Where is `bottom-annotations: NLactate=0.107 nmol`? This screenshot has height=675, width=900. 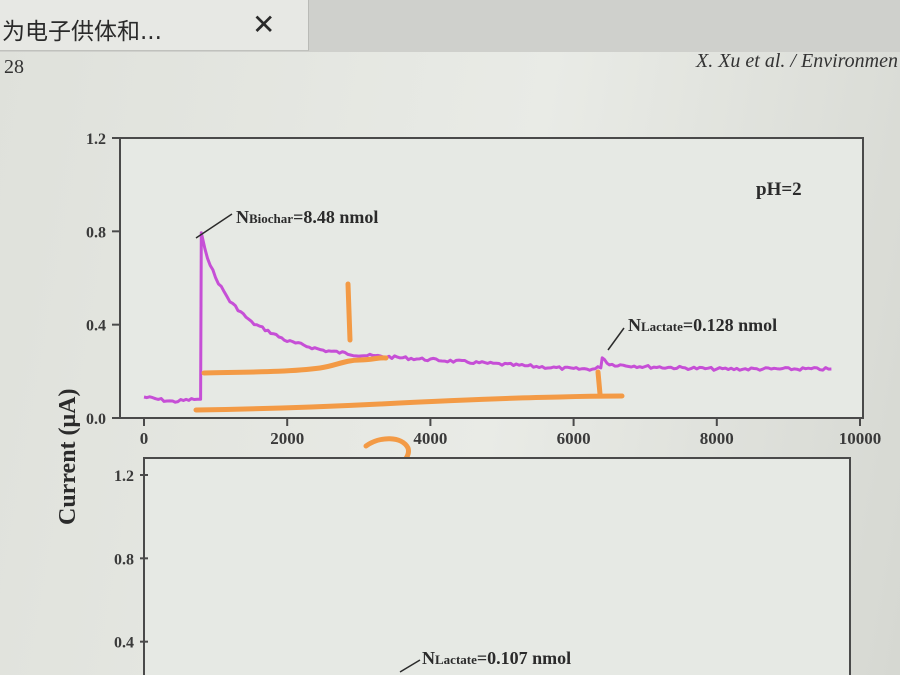 bottom-annotations: NLactate=0.107 nmol is located at coordinates (485, 660).